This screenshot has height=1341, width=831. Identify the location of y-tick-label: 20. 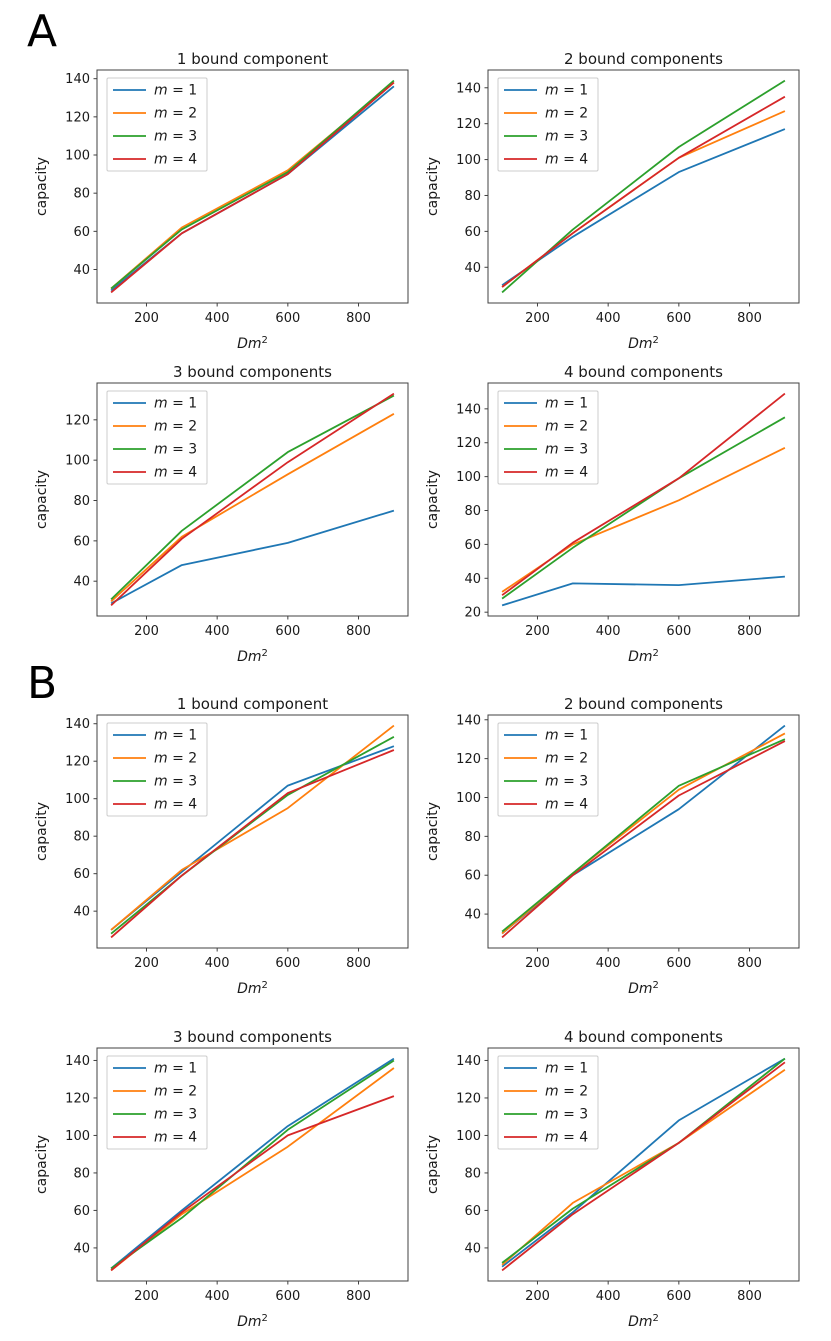
(472, 613).